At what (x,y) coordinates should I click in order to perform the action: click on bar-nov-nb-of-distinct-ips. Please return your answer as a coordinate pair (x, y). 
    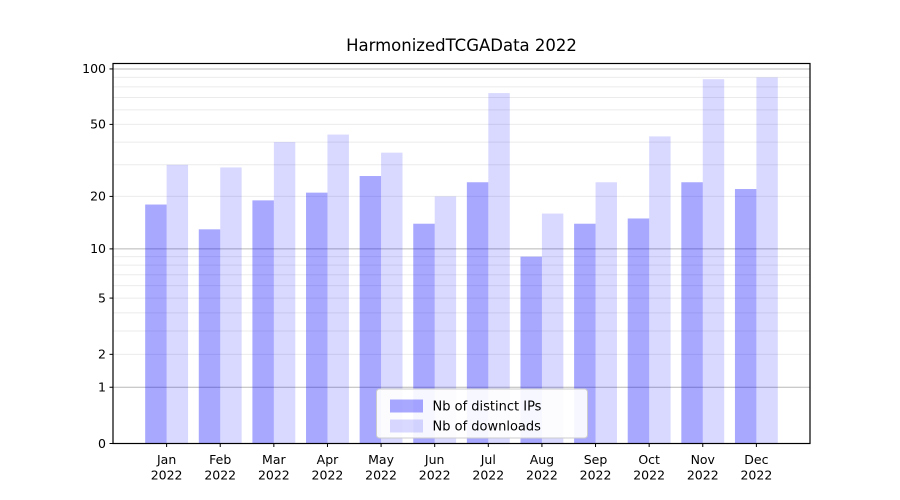
    Looking at the image, I should click on (692, 313).